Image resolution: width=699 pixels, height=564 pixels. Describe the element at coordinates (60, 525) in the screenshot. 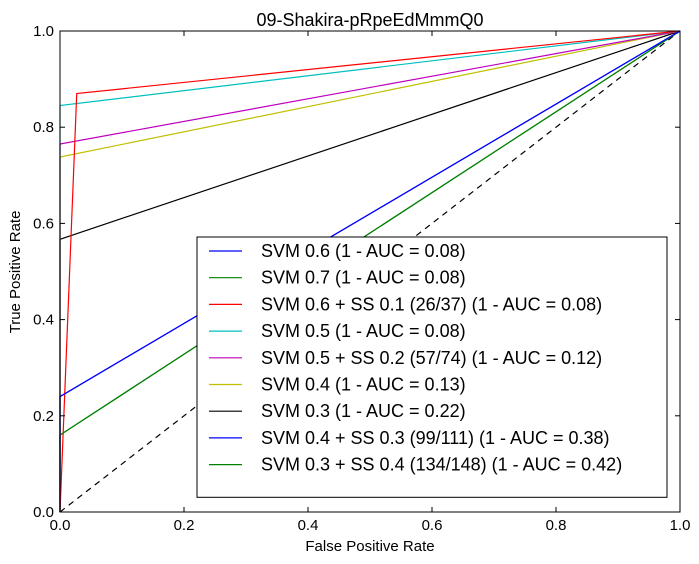

I see `x-tick-label: 0.0` at that location.